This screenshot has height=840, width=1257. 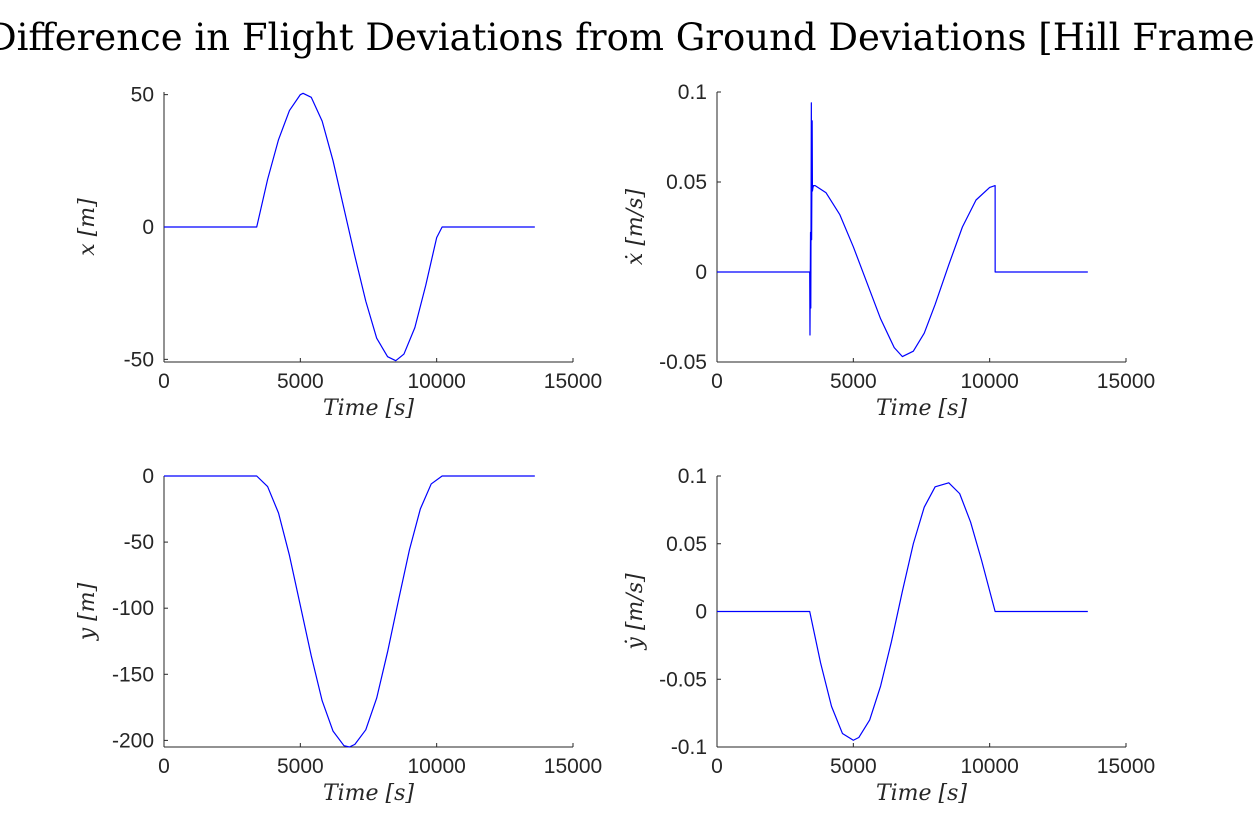 I want to click on y-axis-label: ẏ [m/s], so click(x=635, y=612).